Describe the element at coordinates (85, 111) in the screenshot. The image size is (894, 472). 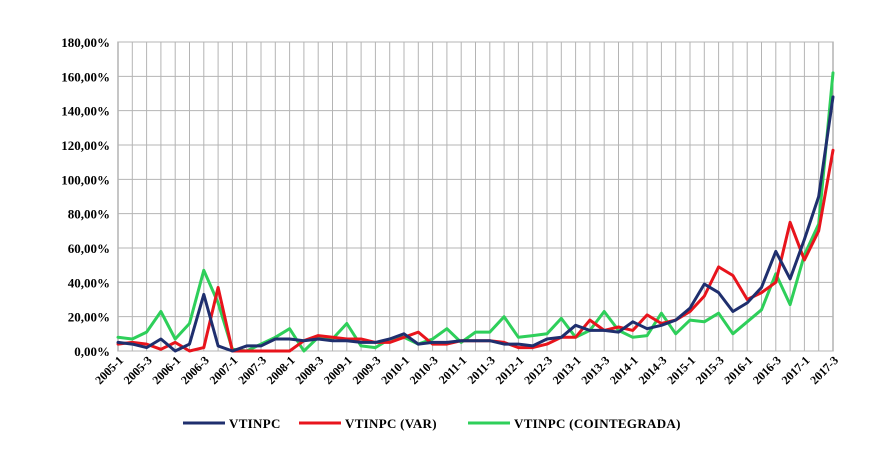
I see `y-tick-label: 140,00%` at that location.